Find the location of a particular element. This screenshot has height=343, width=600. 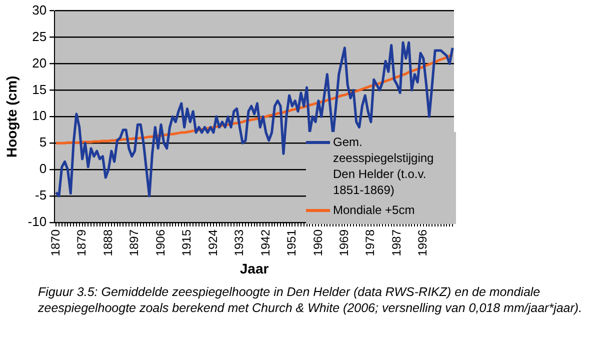

x-tick-label: 1987 is located at coordinates (396, 242).